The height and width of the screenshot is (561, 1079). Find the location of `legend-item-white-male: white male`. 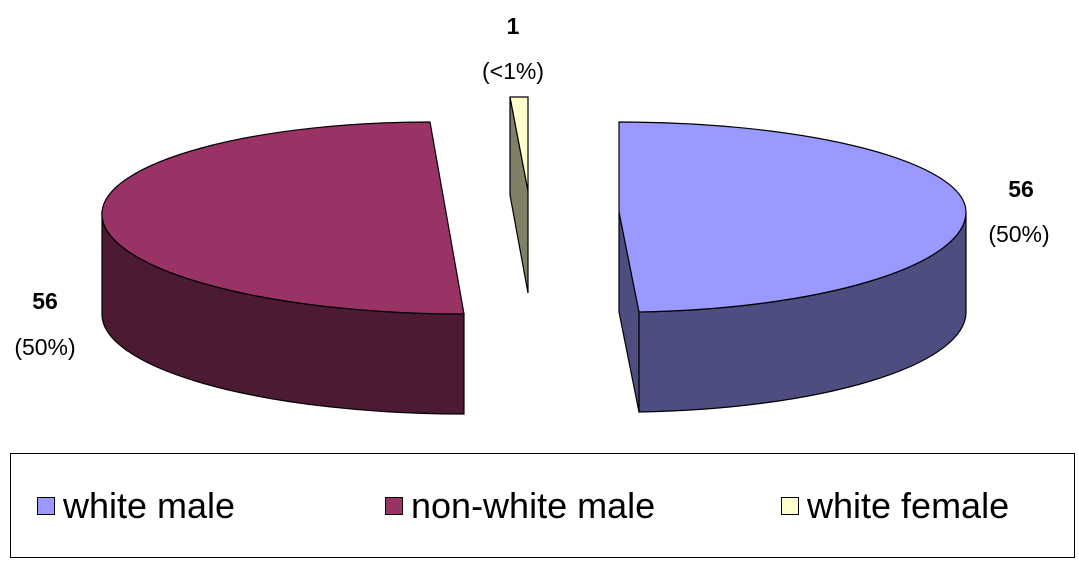

legend-item-white-male: white male is located at coordinates (136, 505).